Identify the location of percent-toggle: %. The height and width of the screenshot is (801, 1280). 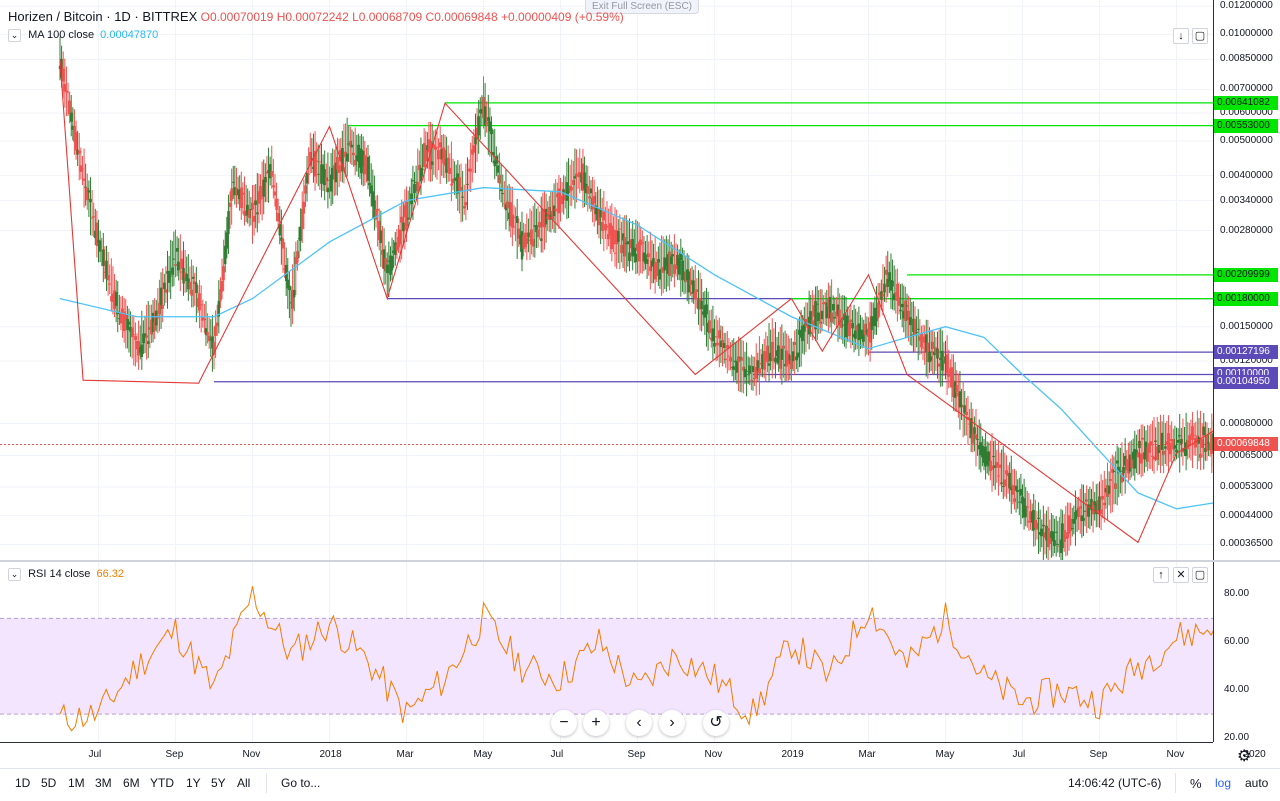
(1196, 783).